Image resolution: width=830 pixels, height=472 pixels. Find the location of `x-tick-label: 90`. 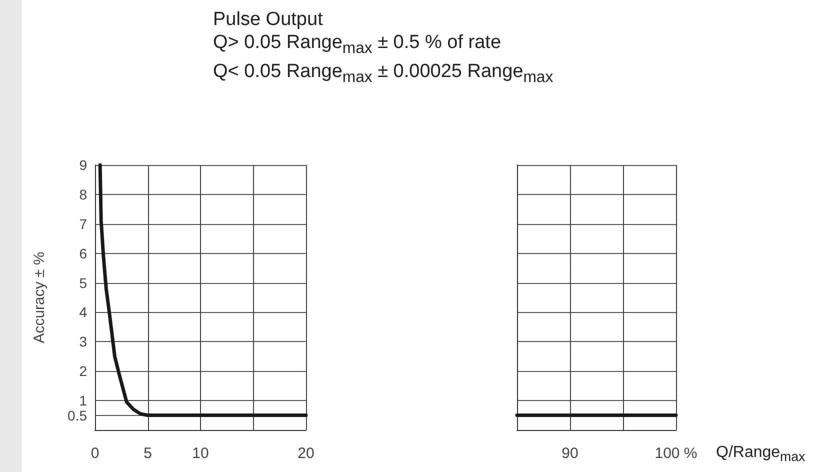

x-tick-label: 90 is located at coordinates (570, 453).